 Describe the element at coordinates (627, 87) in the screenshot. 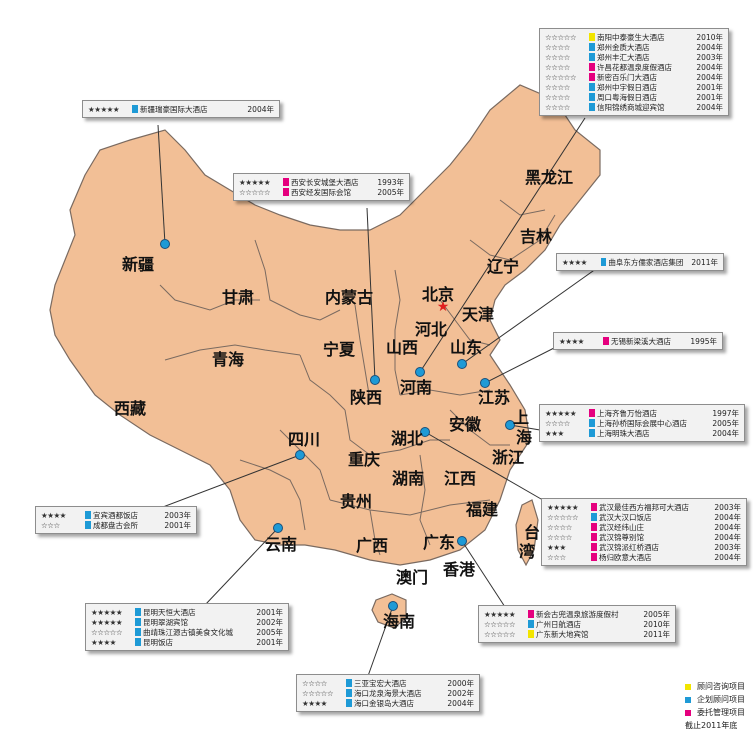

I see `hotel-name: 郑州中宇假日酒店` at that location.